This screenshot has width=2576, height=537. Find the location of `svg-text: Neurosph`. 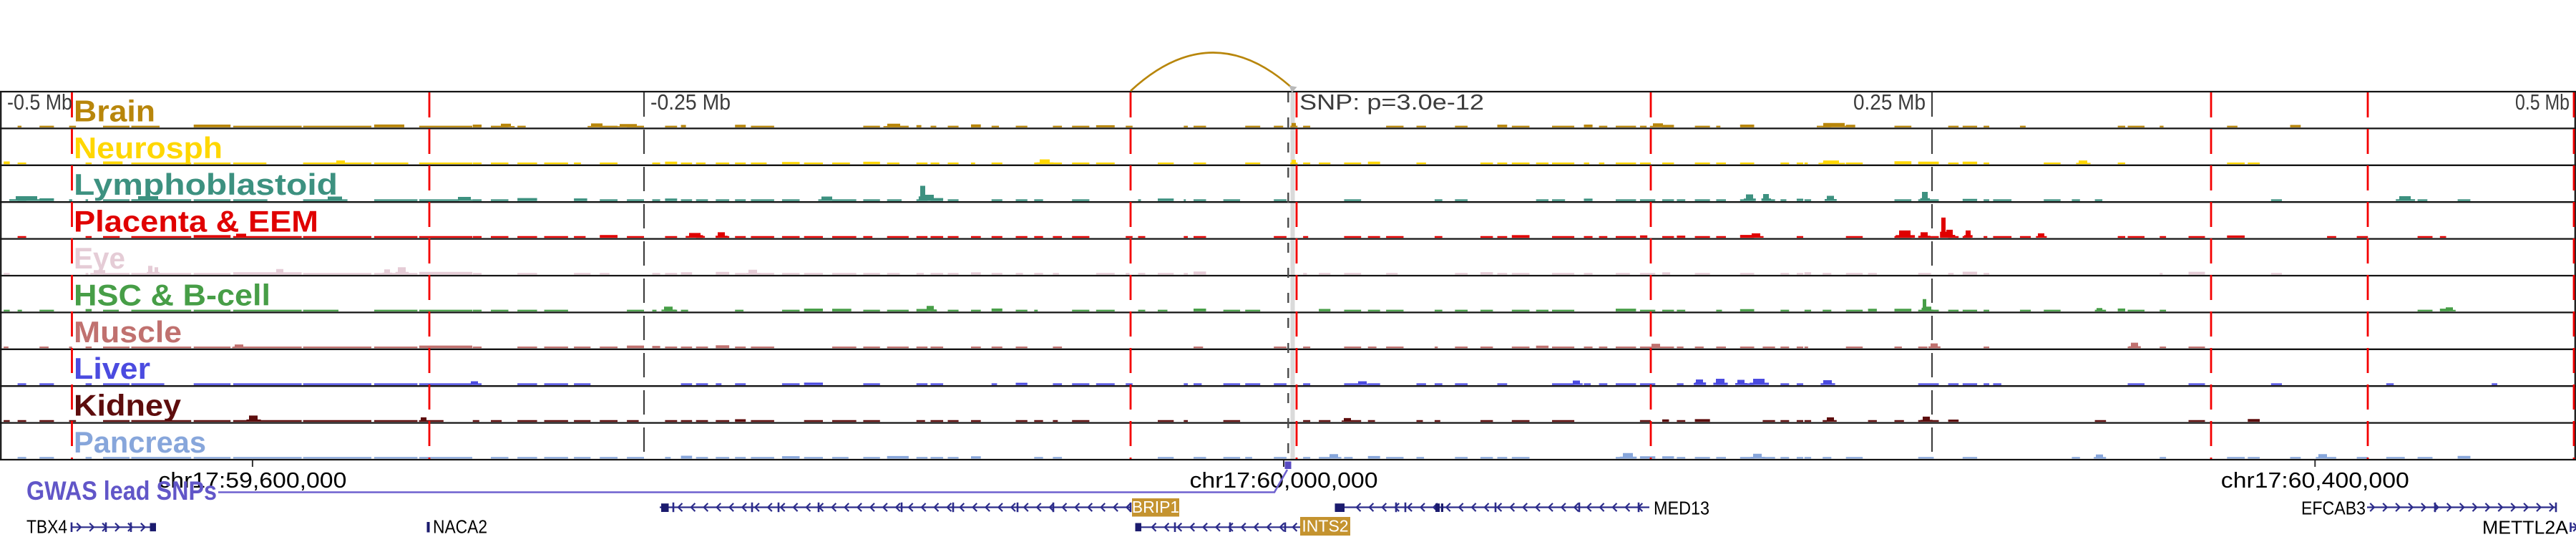

svg-text: Neurosph is located at coordinates (148, 148).